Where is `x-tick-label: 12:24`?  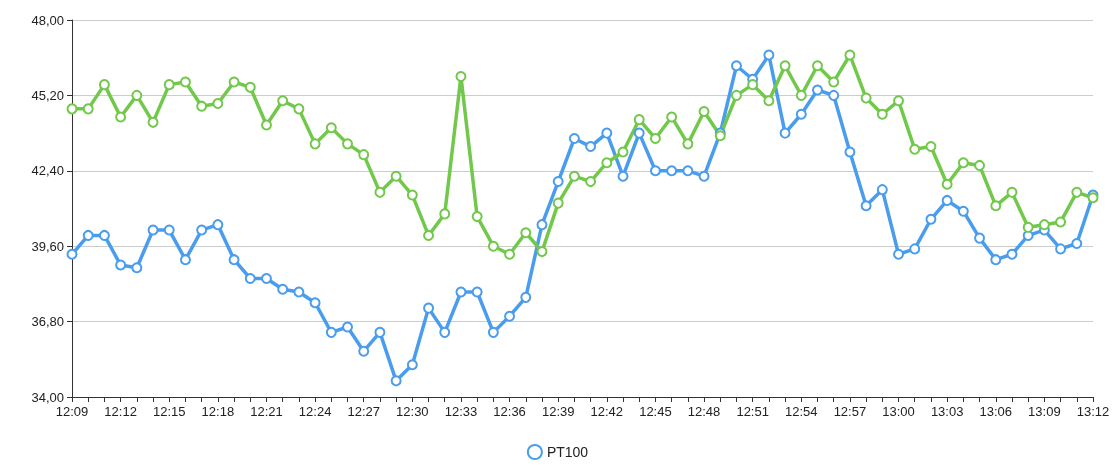 x-tick-label: 12:24 is located at coordinates (315, 411).